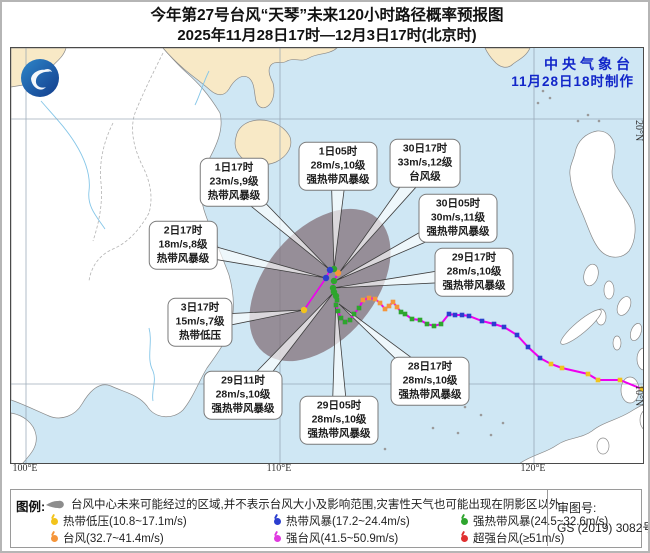 This screenshot has height=553, width=650. Describe the element at coordinates (541, 522) in the screenshot. I see `legend-item-label: 强热带风暴(24.5~32.6m/s)` at that location.